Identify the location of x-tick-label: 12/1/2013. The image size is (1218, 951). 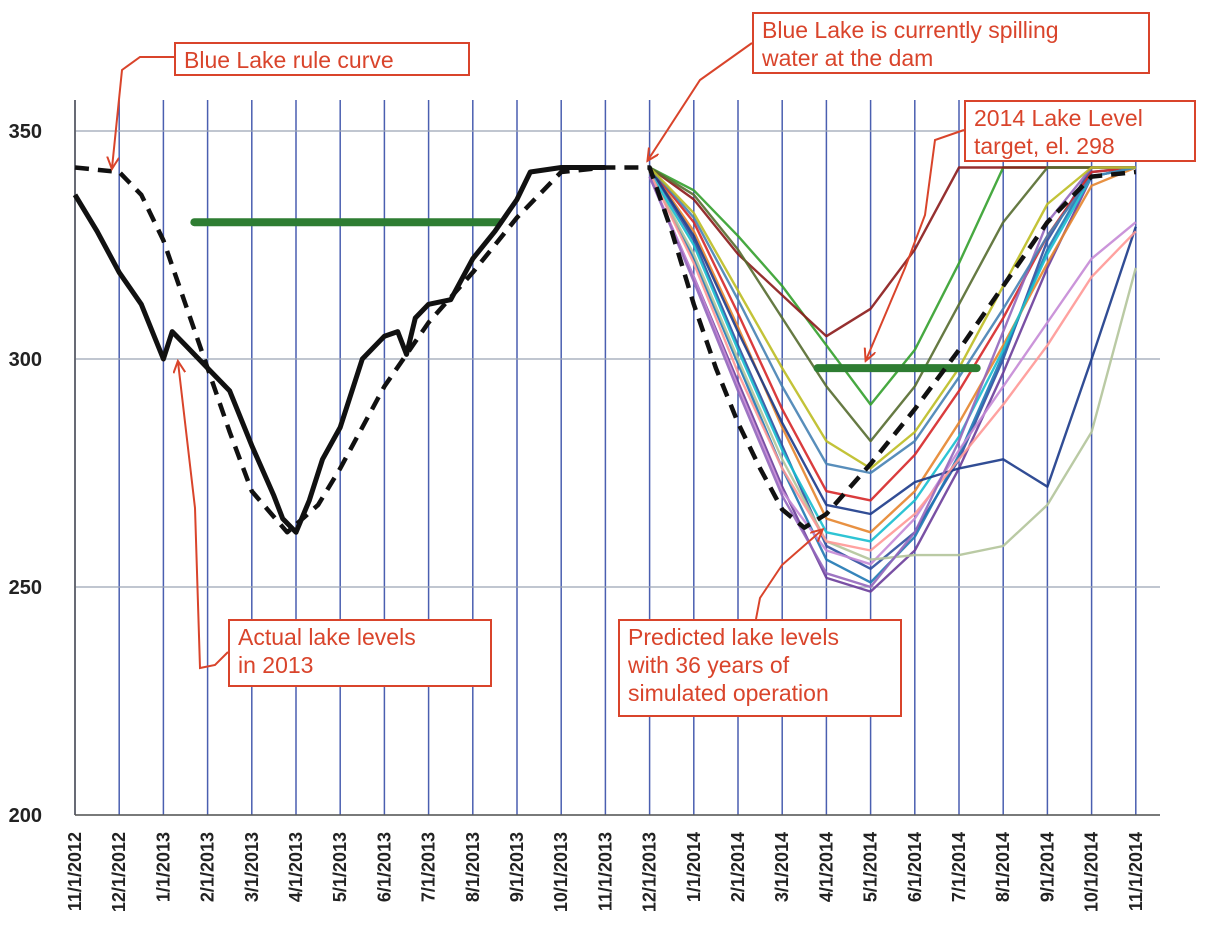
(650, 872).